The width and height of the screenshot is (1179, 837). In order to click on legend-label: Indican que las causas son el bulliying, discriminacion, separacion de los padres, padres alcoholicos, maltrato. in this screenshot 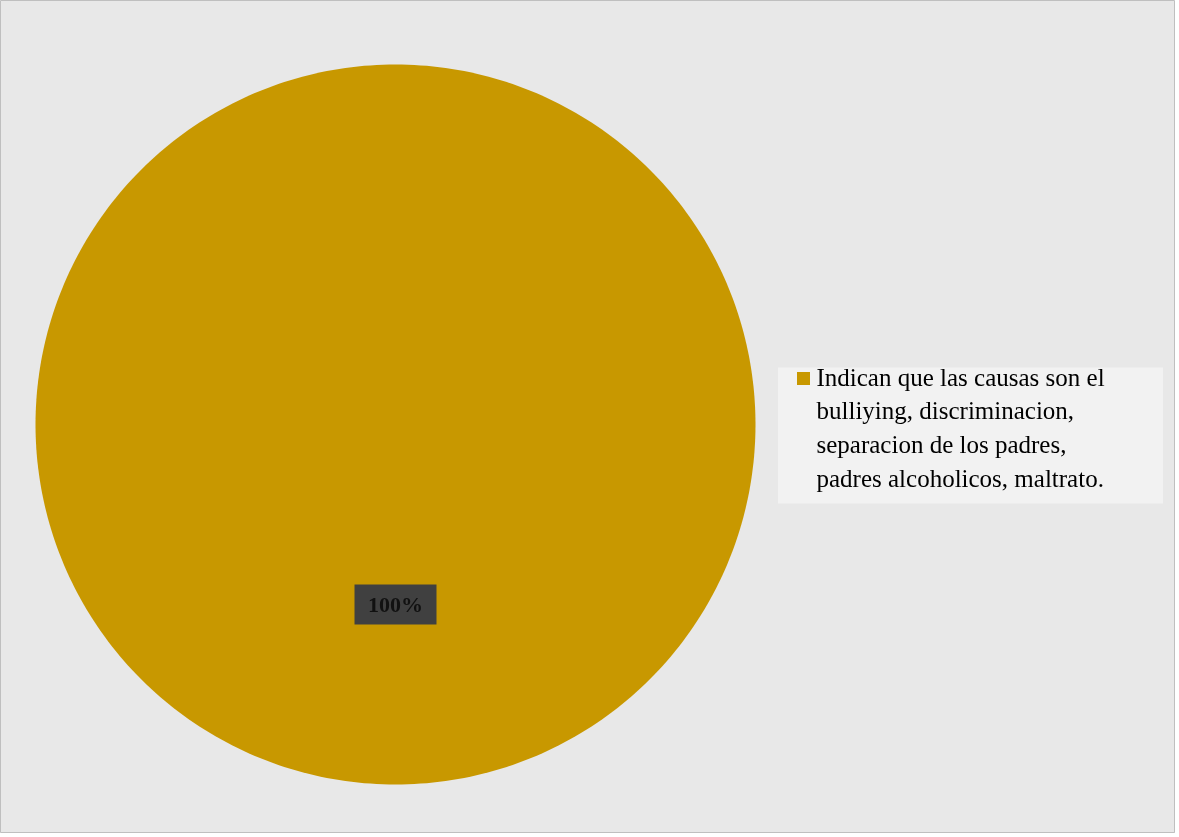, I will do `click(960, 427)`.